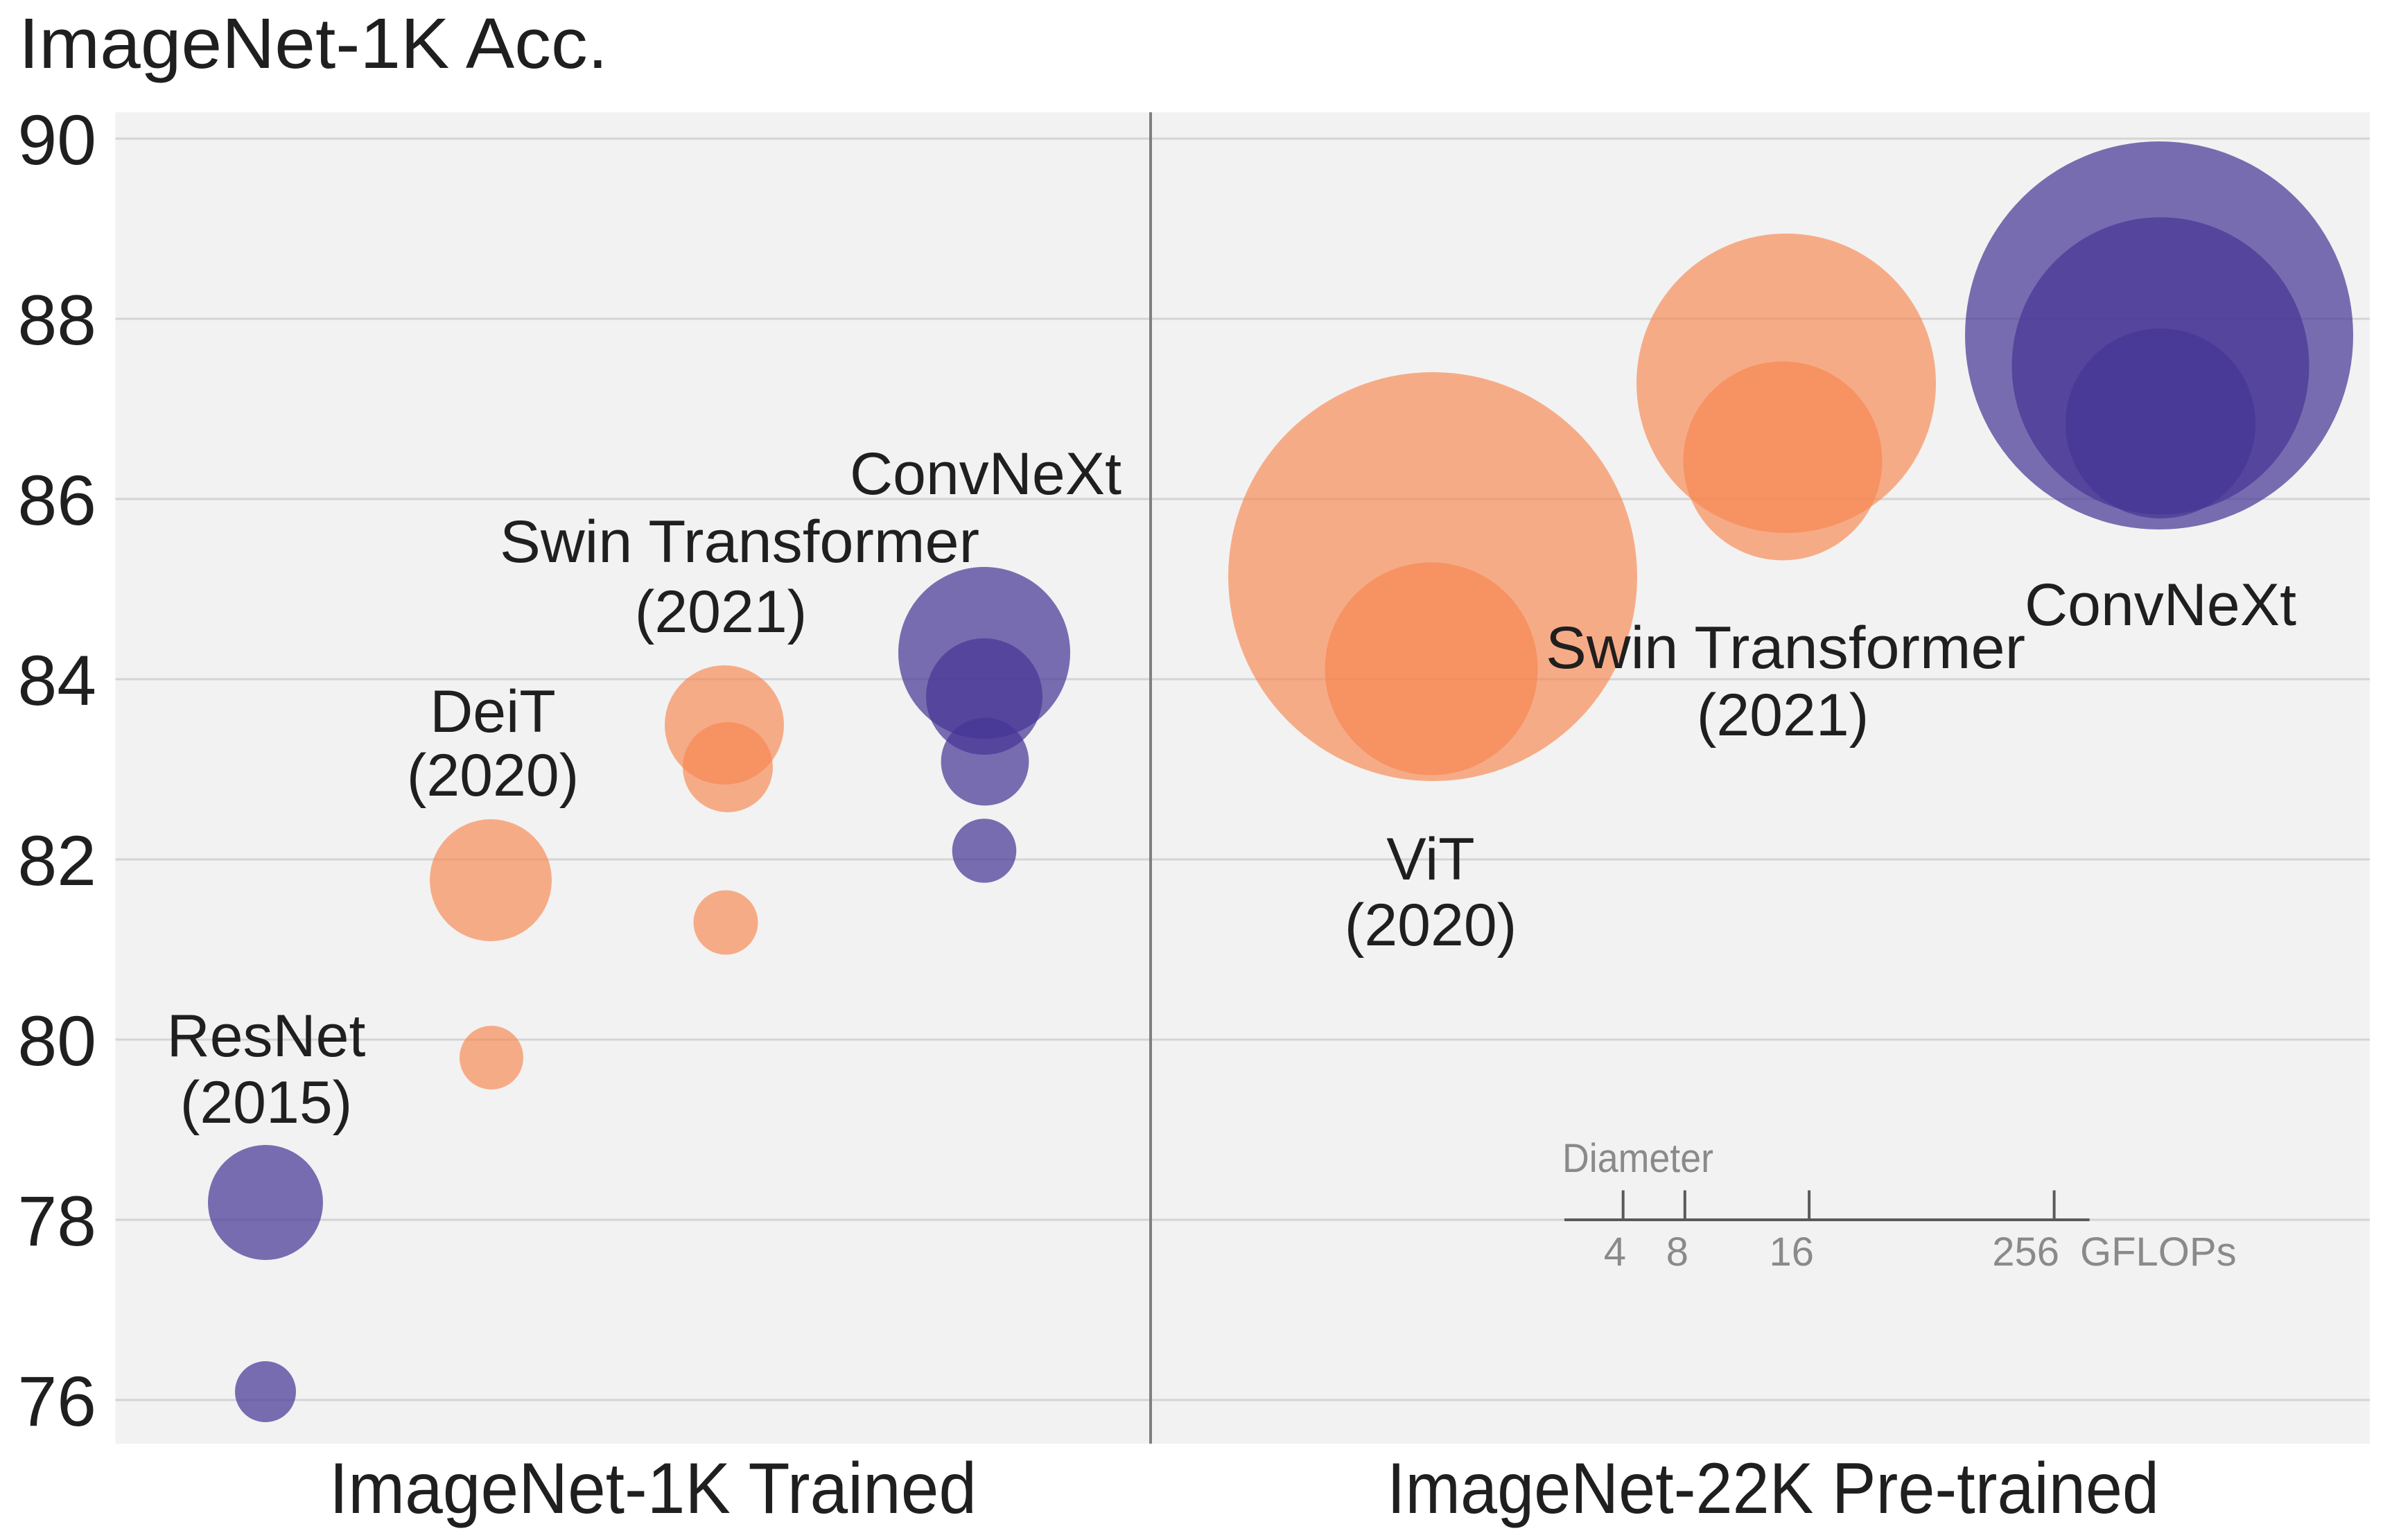  Describe the element at coordinates (57, 500) in the screenshot. I see `svg-text: 86` at that location.